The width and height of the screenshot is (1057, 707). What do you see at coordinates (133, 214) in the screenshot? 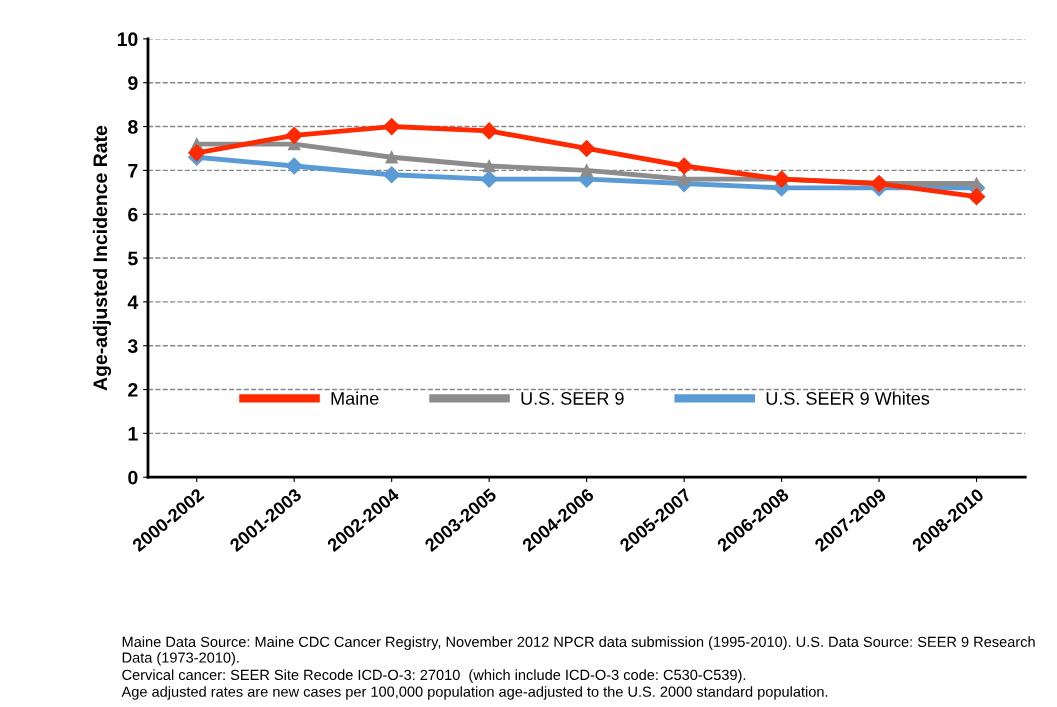
I see `y-tick-label: 6` at bounding box center [133, 214].